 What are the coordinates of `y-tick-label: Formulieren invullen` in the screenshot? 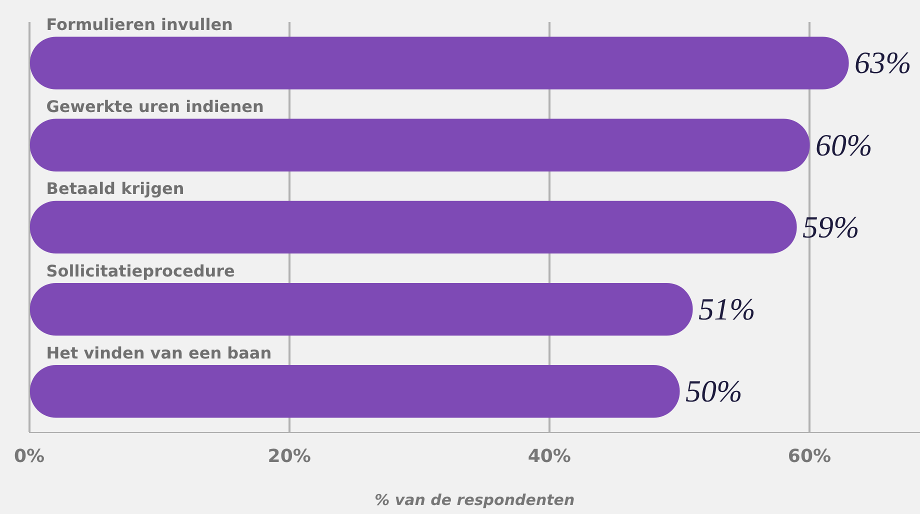 It's located at (139, 24).